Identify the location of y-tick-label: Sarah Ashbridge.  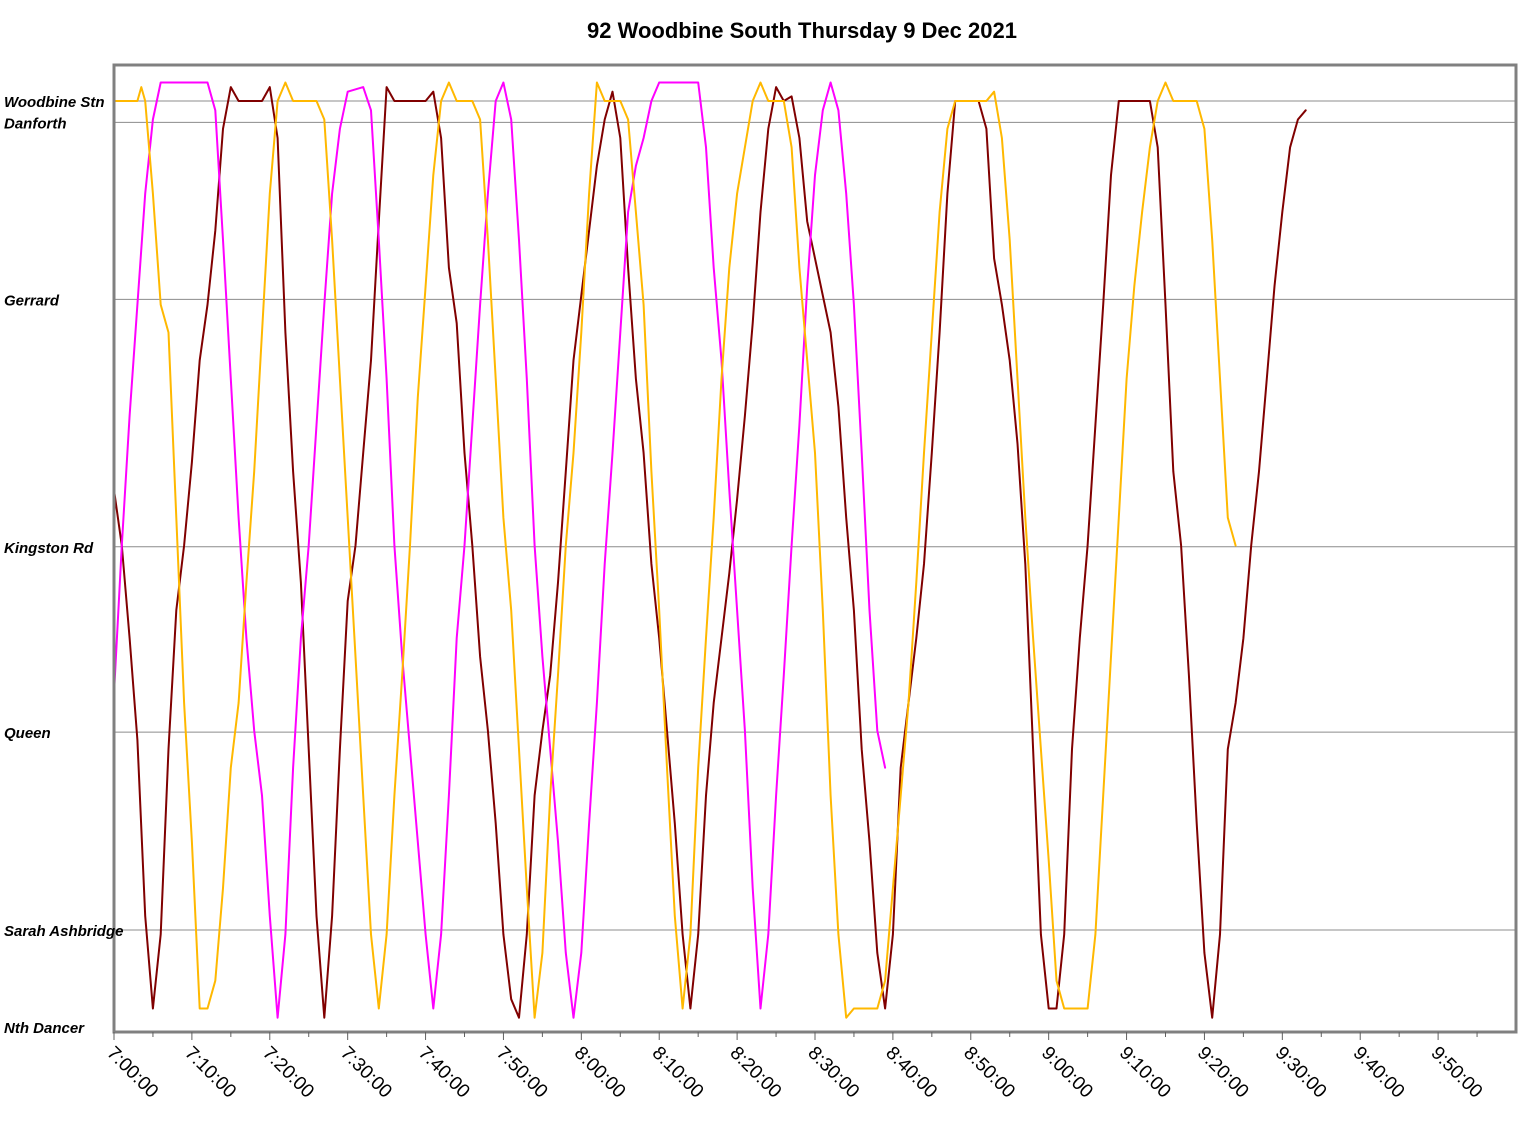
(63, 931).